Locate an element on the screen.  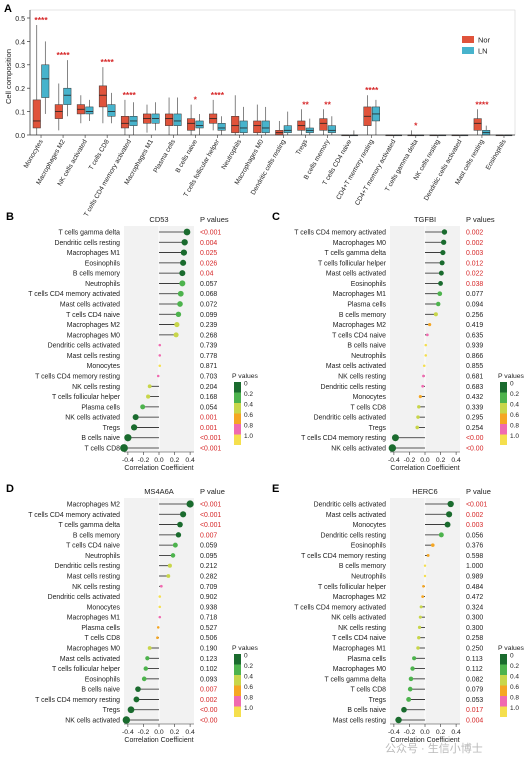
p-value-label: 0.902 is located at coordinates (208, 597).